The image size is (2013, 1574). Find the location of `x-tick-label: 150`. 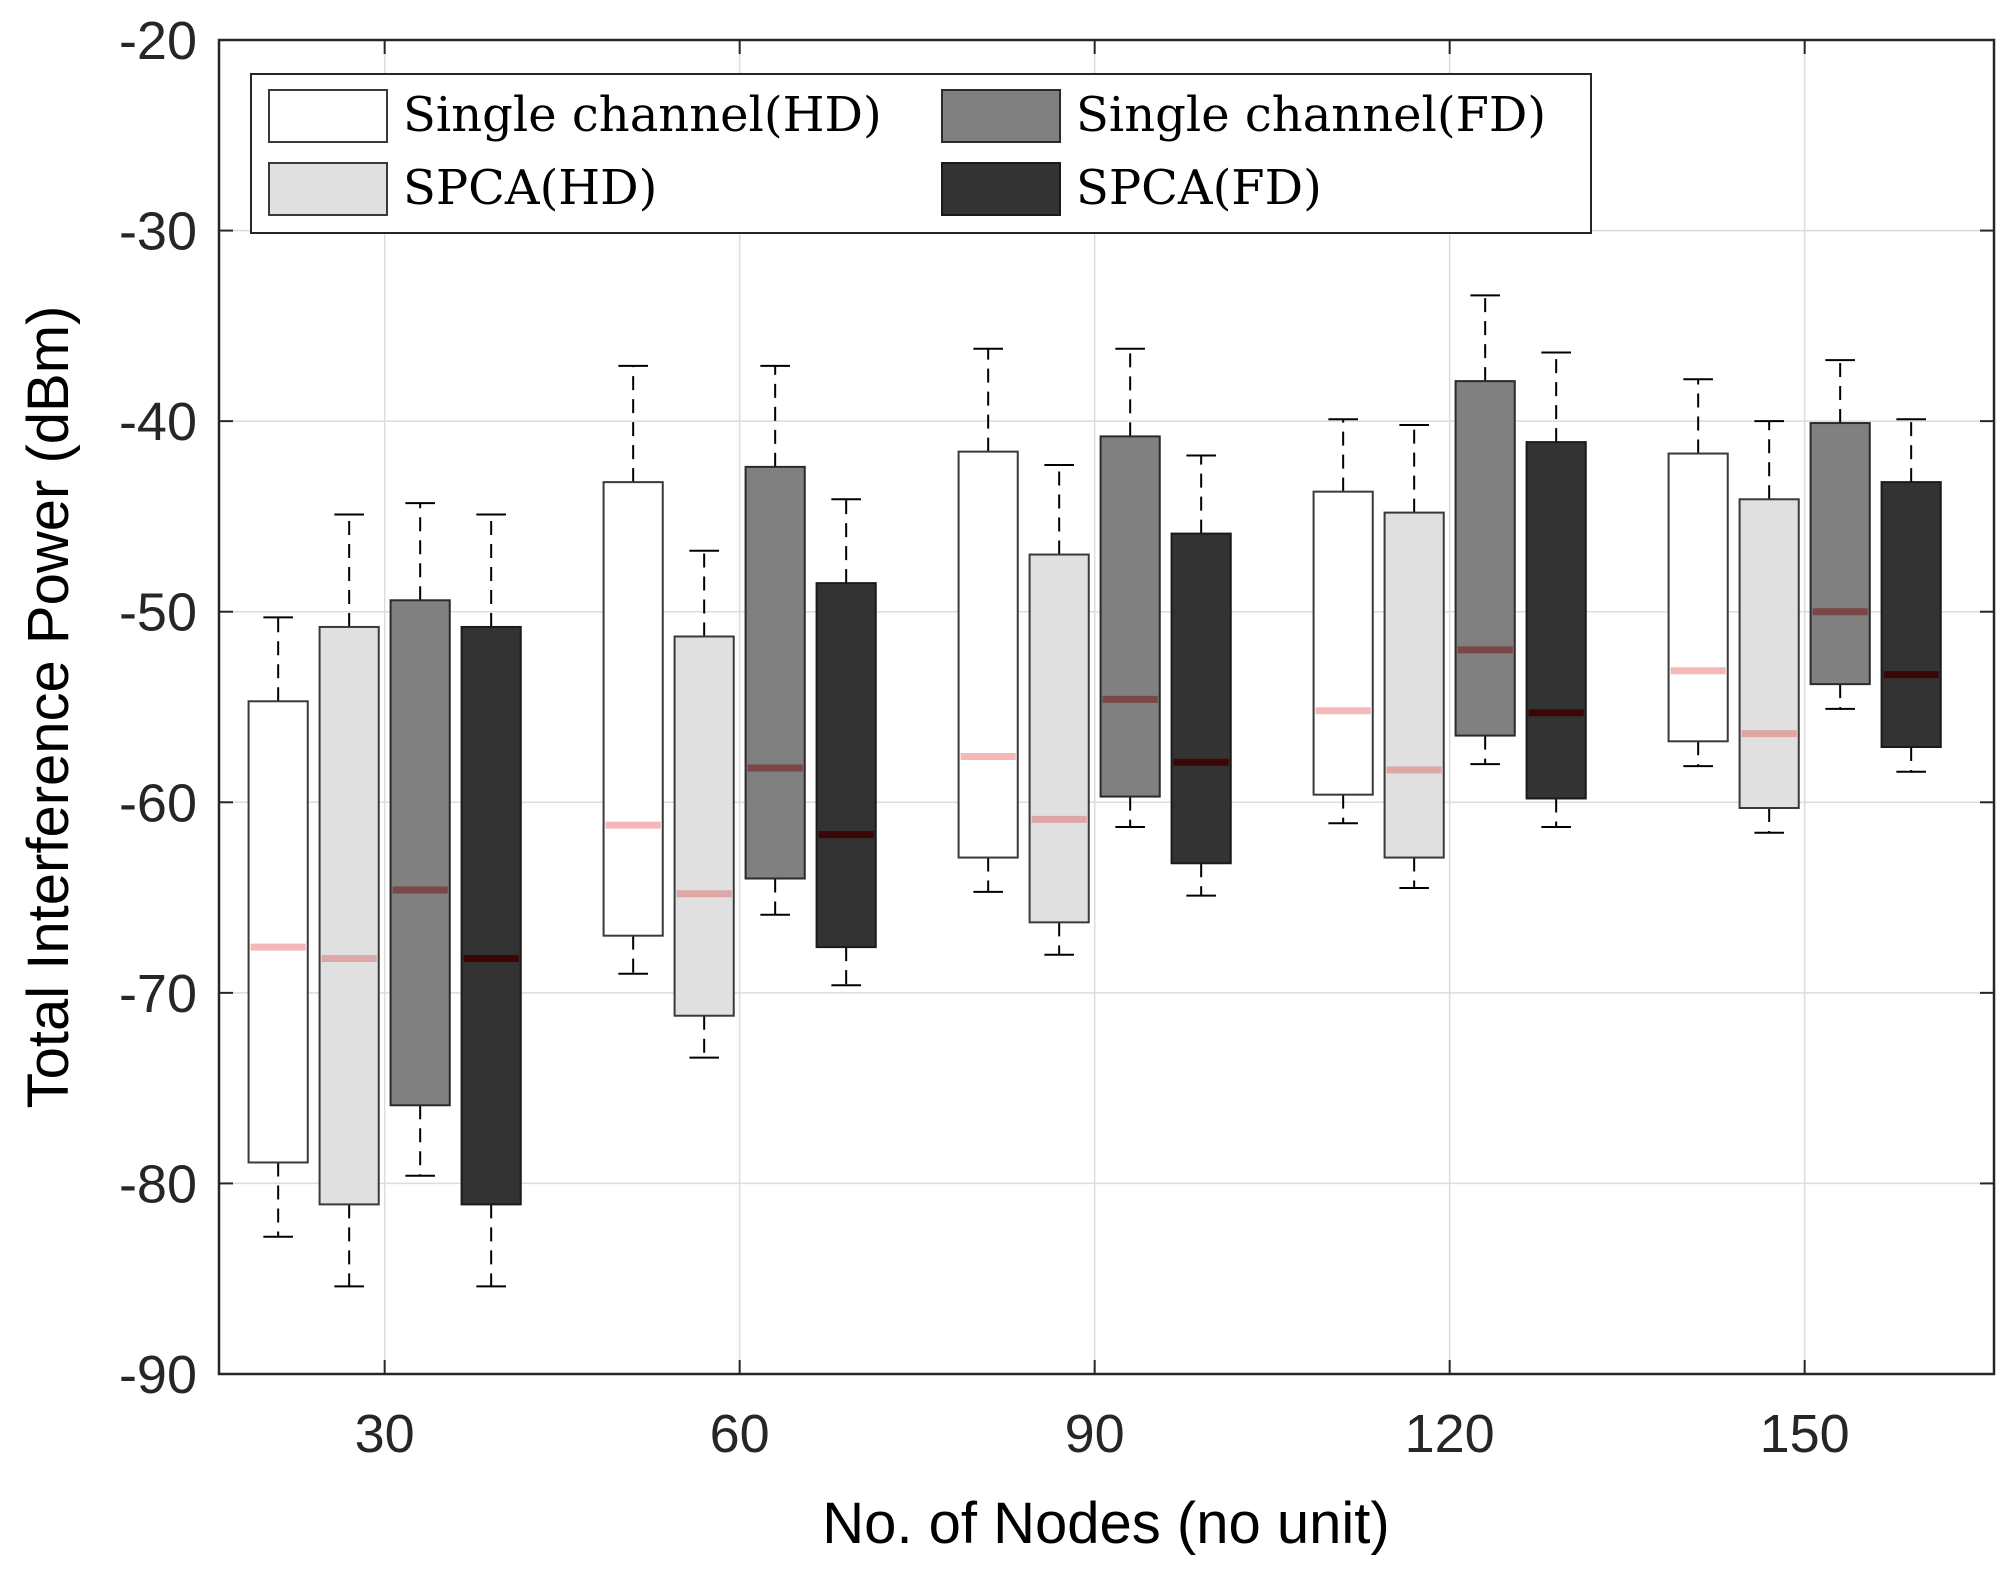

x-tick-label: 150 is located at coordinates (1805, 1434).